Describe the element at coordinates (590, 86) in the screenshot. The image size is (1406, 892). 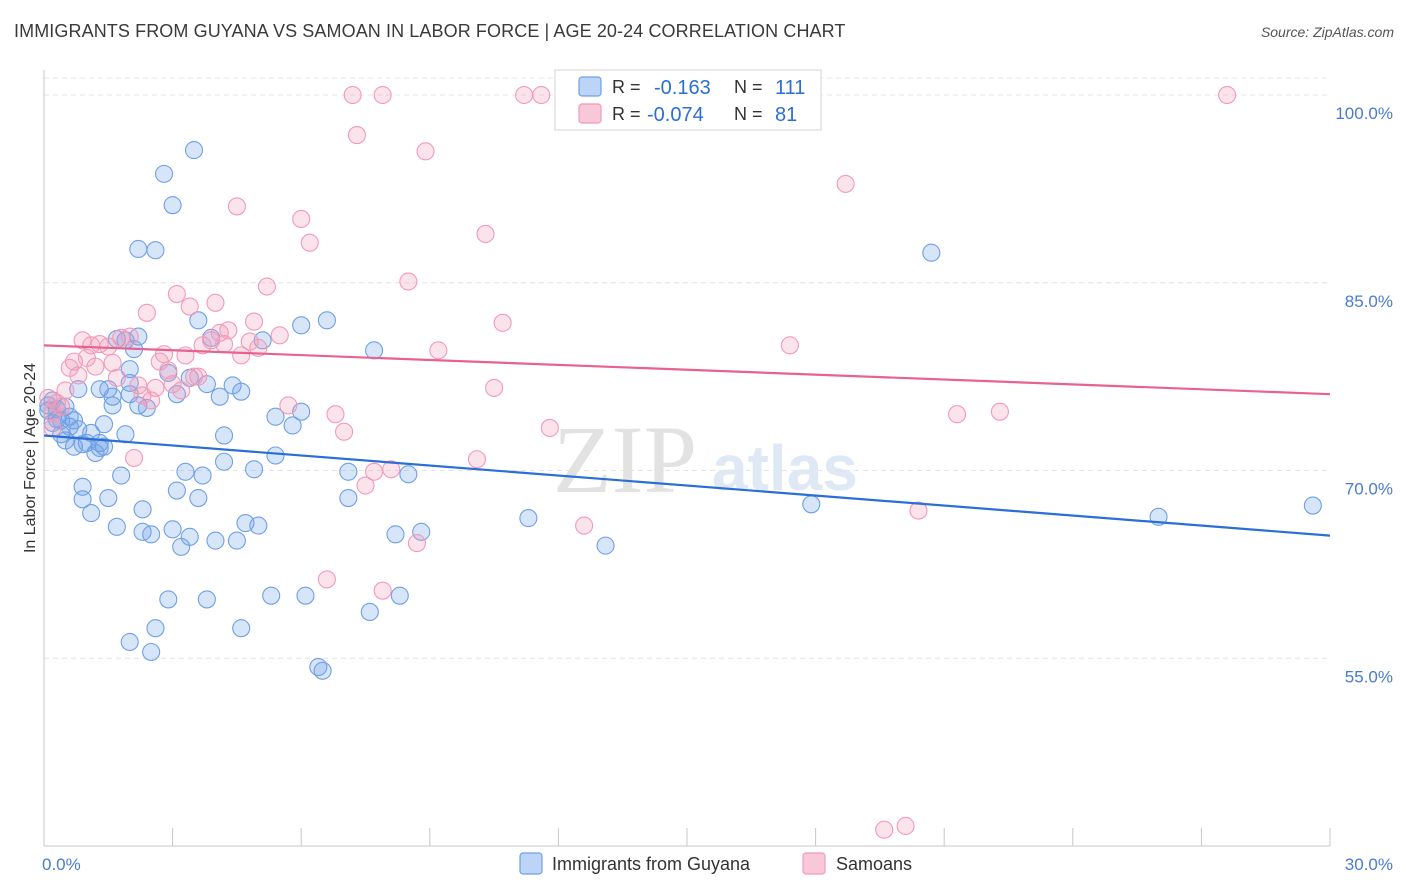
I see `legend-swatch-guyana` at that location.